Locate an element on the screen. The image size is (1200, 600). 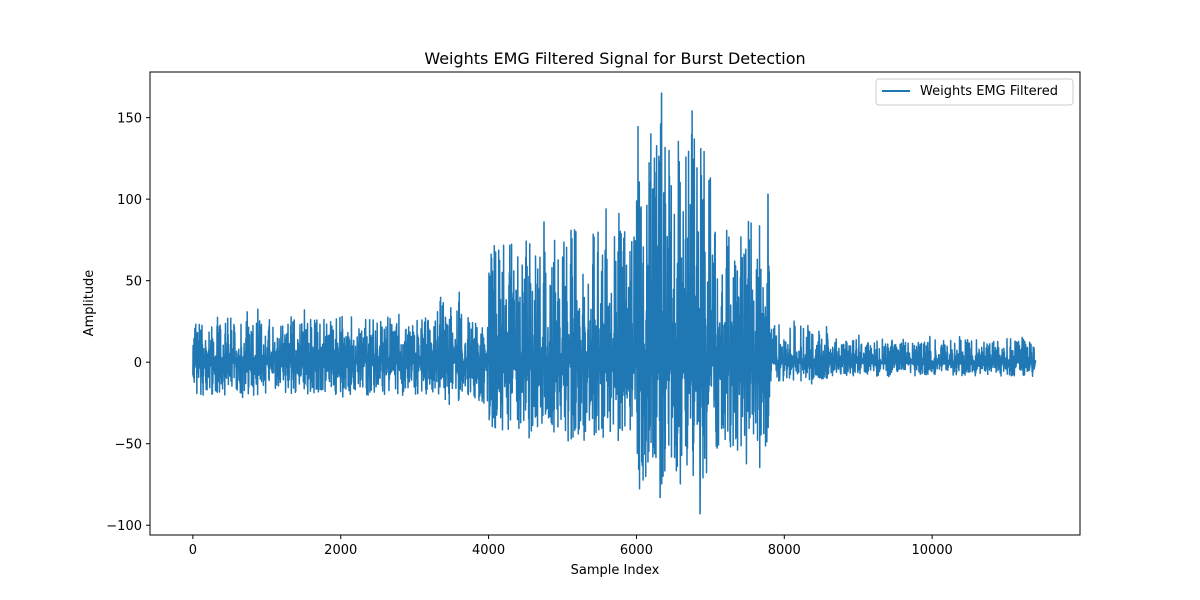
x-axis: 0 2000 4000 6000 8000 10000 is located at coordinates (571, 546).